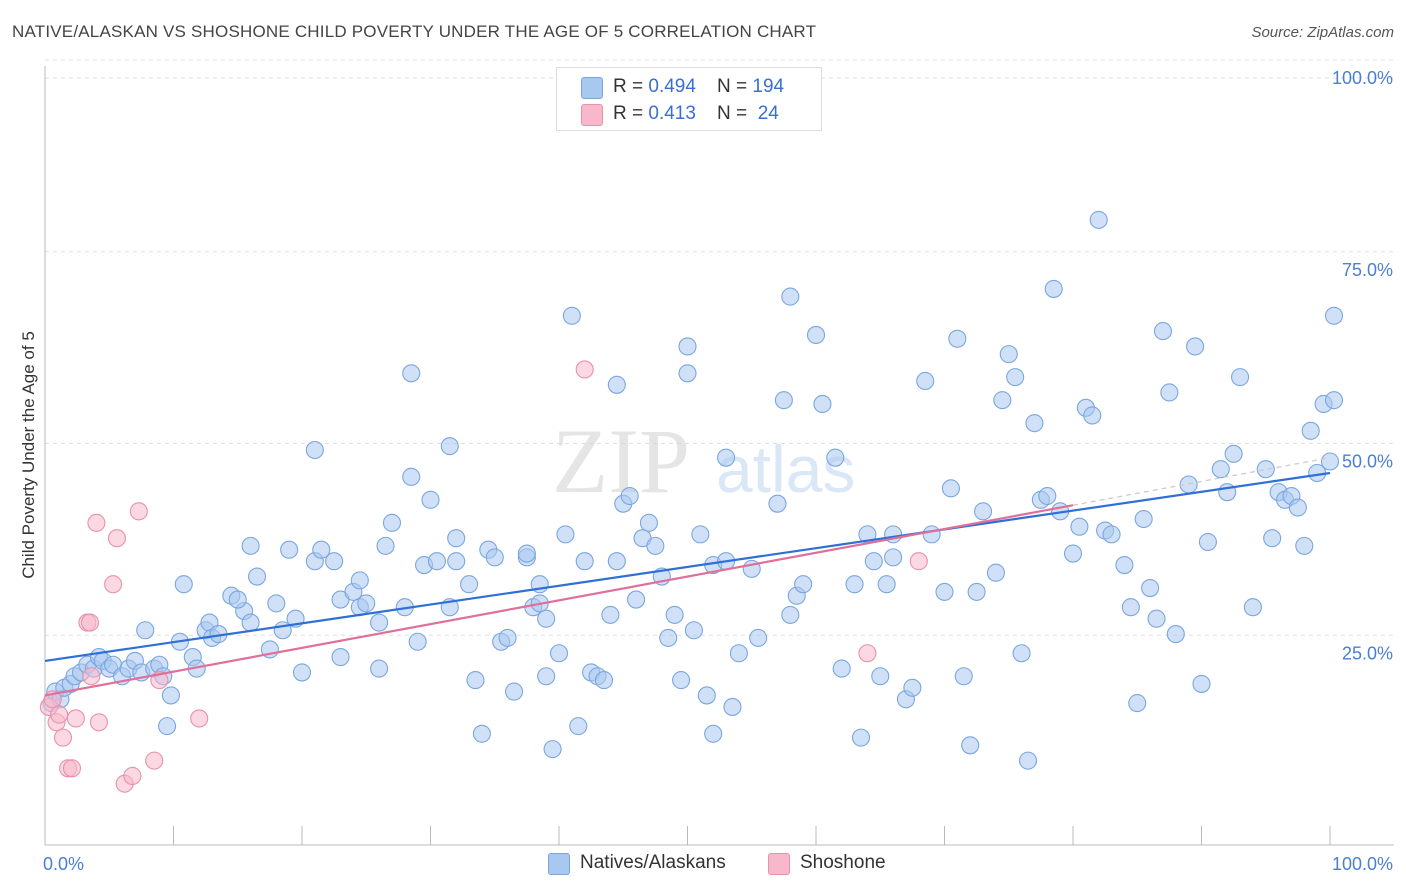  Describe the element at coordinates (735, 113) in the screenshot. I see `n-label-shoshone: N =` at that location.